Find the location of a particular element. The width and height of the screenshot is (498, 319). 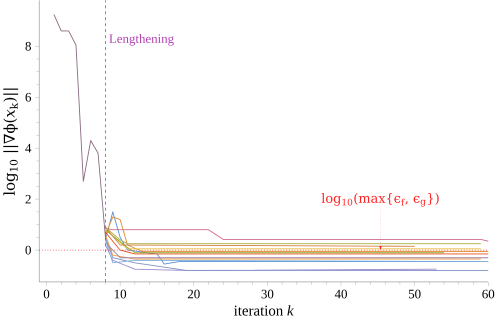

y-tick-label: 2 is located at coordinates (28, 199).